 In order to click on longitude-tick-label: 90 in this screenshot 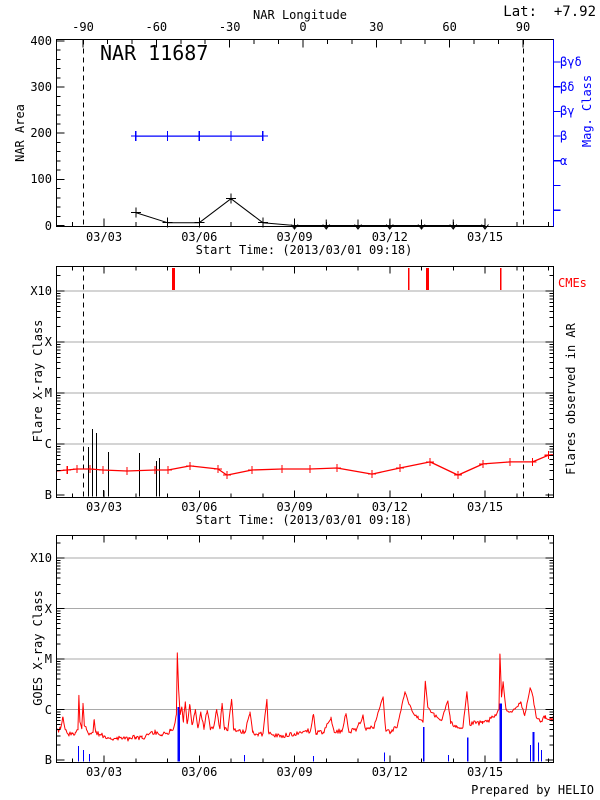, I will do `click(523, 27)`.